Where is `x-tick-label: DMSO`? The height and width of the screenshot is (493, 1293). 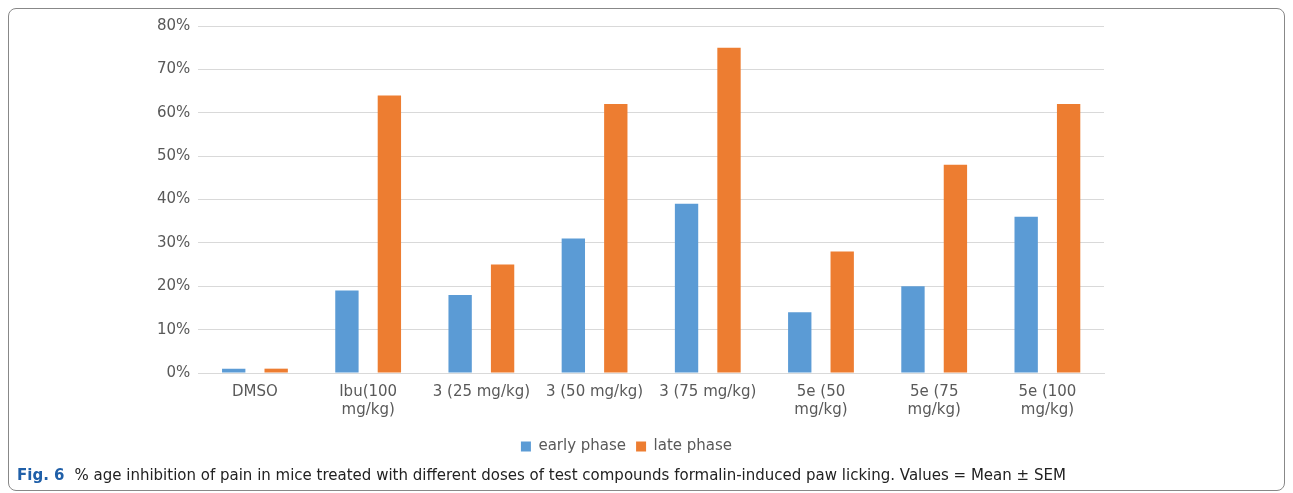
x-tick-label: DMSO is located at coordinates (255, 390).